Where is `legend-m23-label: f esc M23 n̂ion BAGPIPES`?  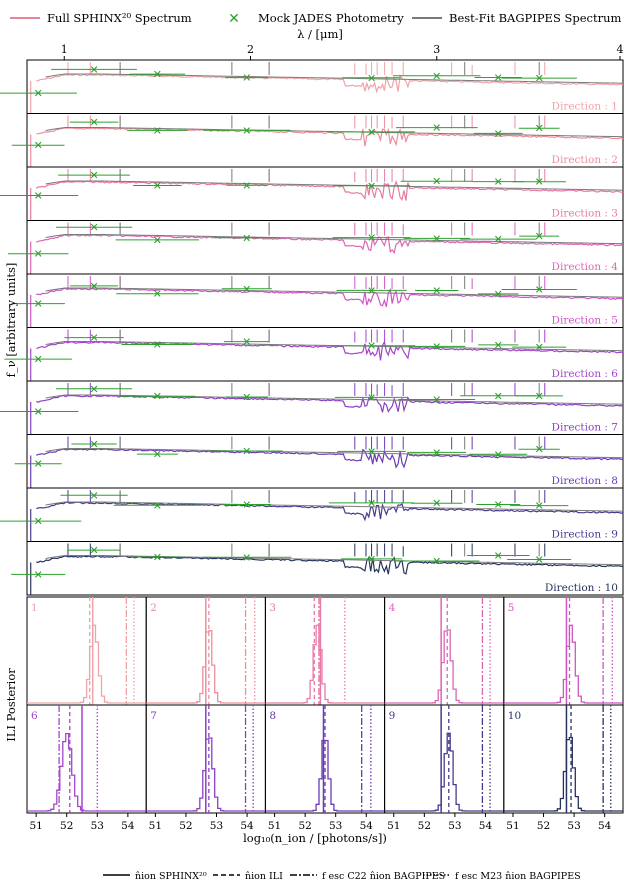 legend-m23-label: f esc M23 n̂ion BAGPIPES is located at coordinates (518, 876).